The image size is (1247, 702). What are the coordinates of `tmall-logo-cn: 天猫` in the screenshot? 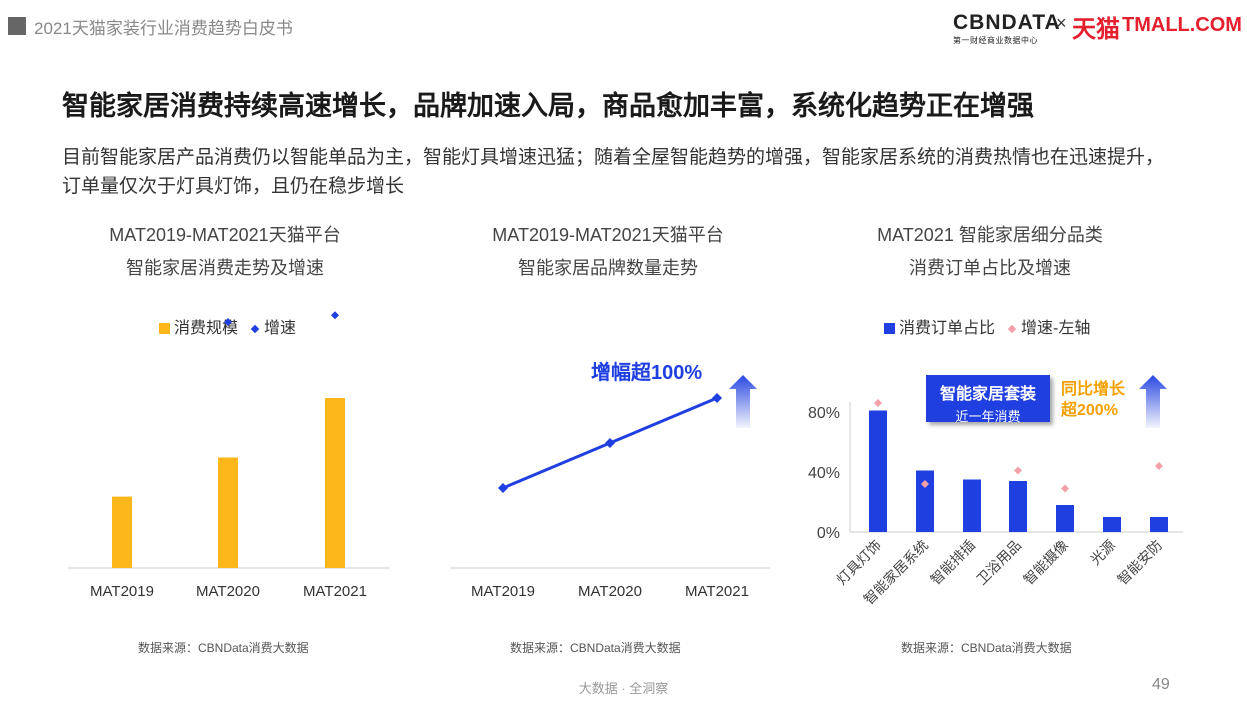 It's located at (1096, 29).